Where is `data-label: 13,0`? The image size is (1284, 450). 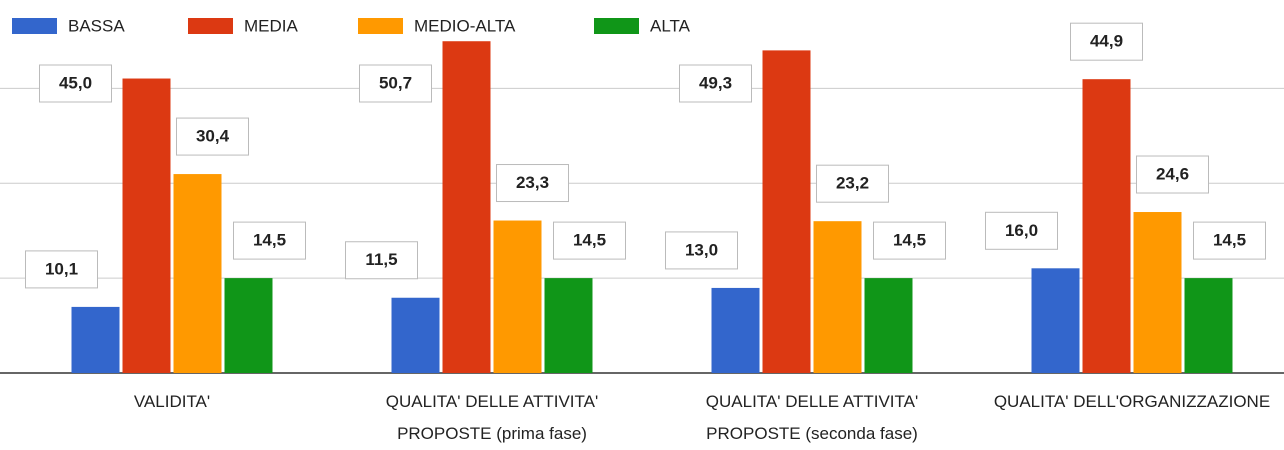 data-label: 13,0 is located at coordinates (701, 249).